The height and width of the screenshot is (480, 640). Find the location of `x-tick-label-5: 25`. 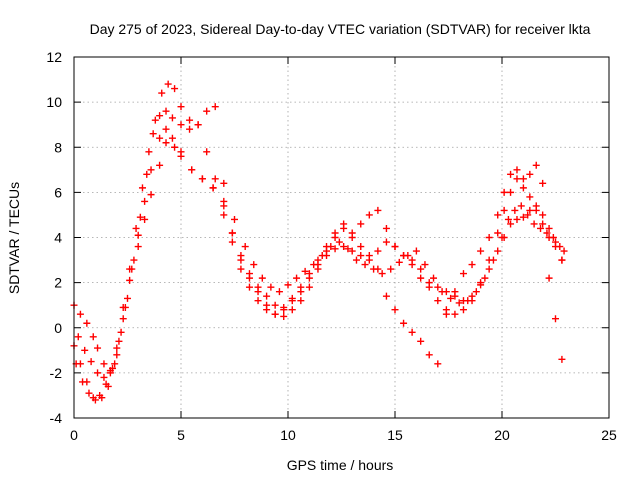

x-tick-label-5: 25 is located at coordinates (609, 435).